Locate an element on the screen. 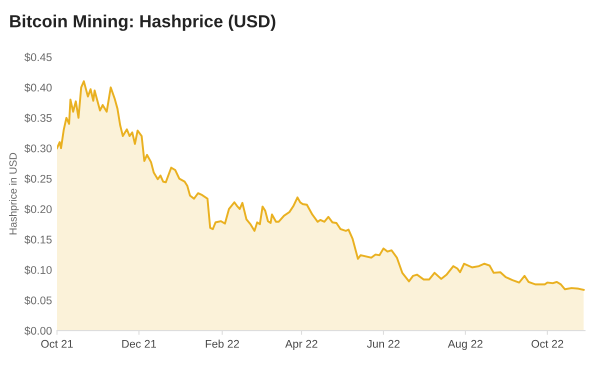 The width and height of the screenshot is (600, 380). y-tick-label: $0.30 is located at coordinates (38, 148).